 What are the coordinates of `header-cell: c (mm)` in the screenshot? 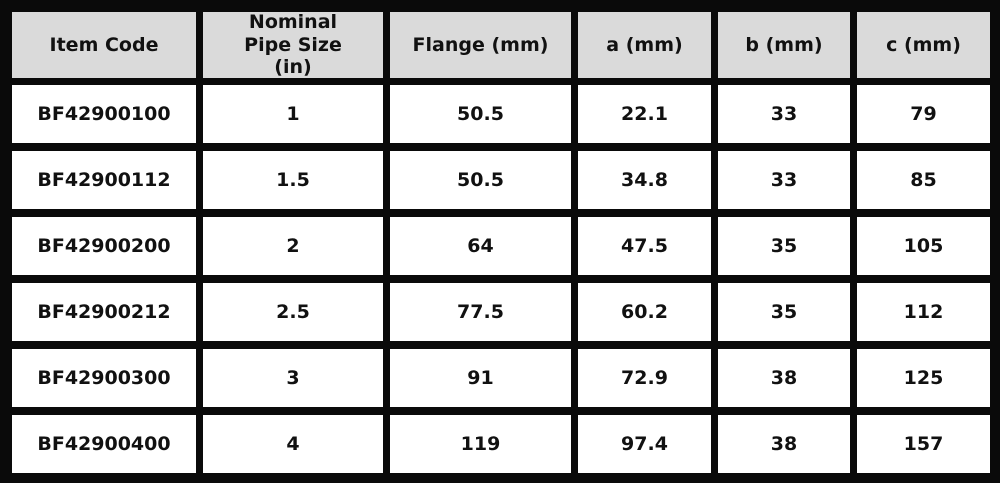 It's located at (923, 45).